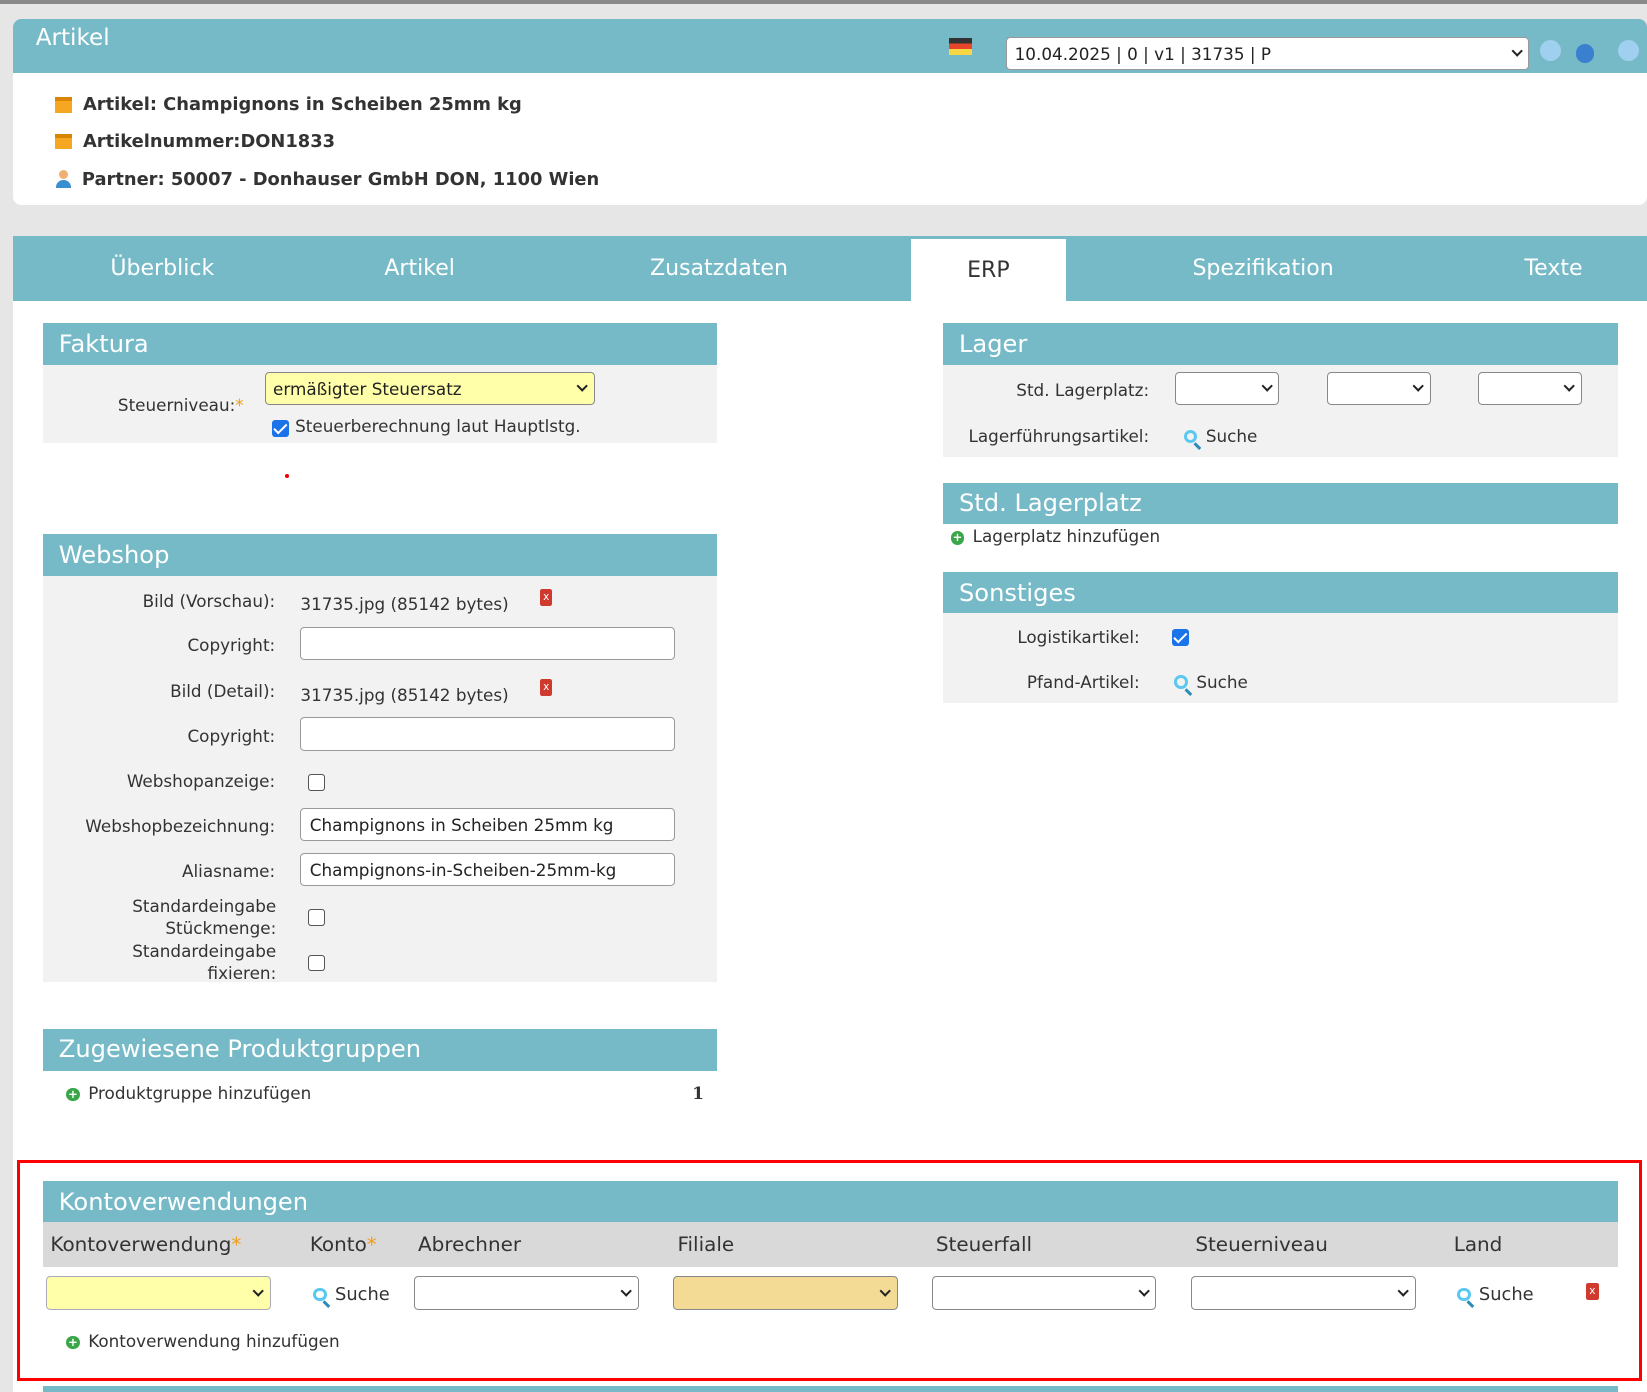 Image resolution: width=1647 pixels, height=1392 pixels. What do you see at coordinates (1181, 637) in the screenshot?
I see `logistik-checkbox` at bounding box center [1181, 637].